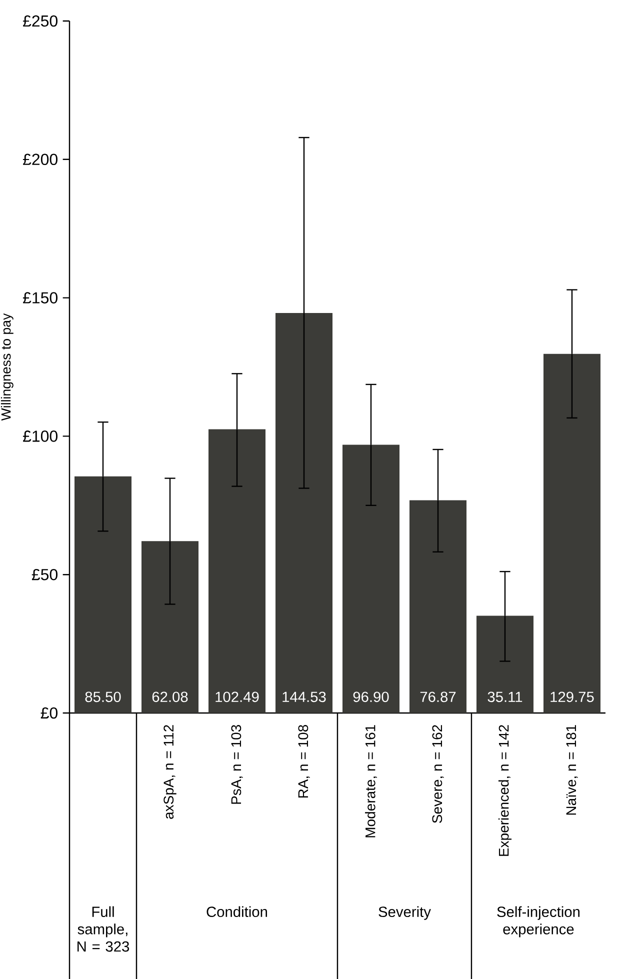 Image resolution: width=639 pixels, height=979 pixels. What do you see at coordinates (45, 574) in the screenshot?
I see `y-tick-label: £50` at bounding box center [45, 574].